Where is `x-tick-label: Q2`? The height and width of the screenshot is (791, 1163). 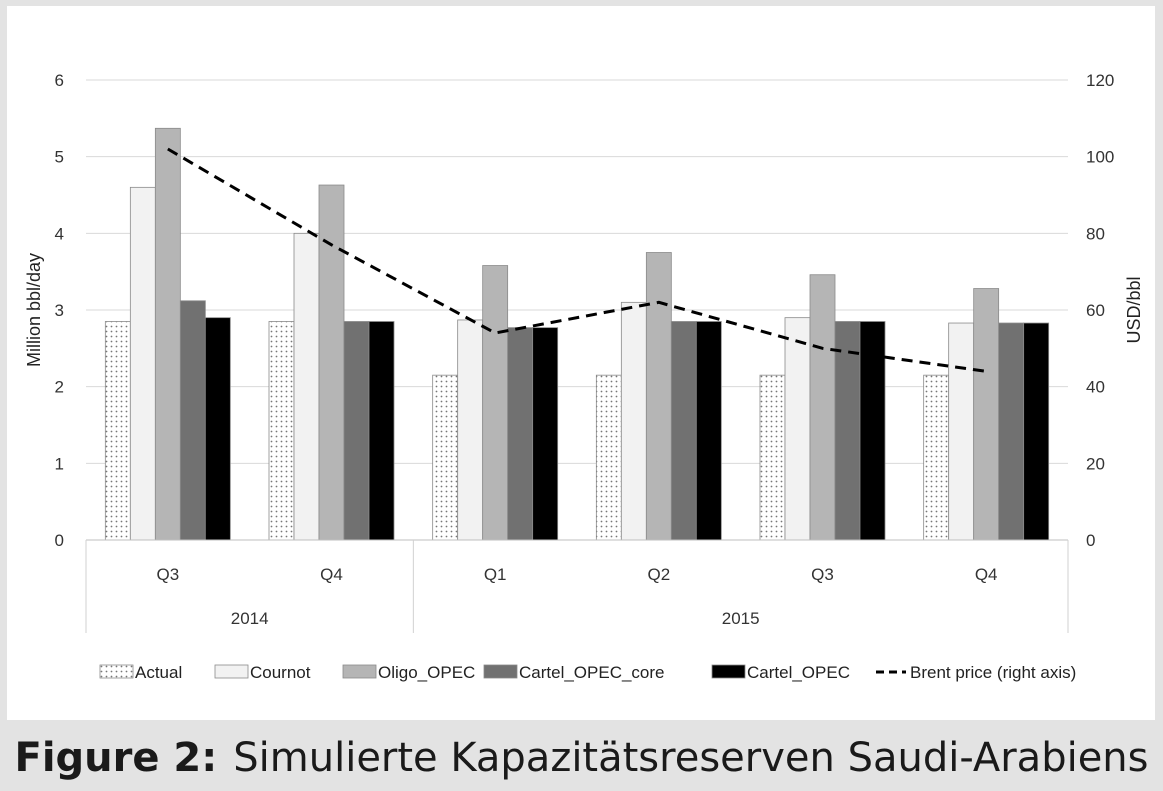
x-tick-label: Q2 is located at coordinates (658, 574).